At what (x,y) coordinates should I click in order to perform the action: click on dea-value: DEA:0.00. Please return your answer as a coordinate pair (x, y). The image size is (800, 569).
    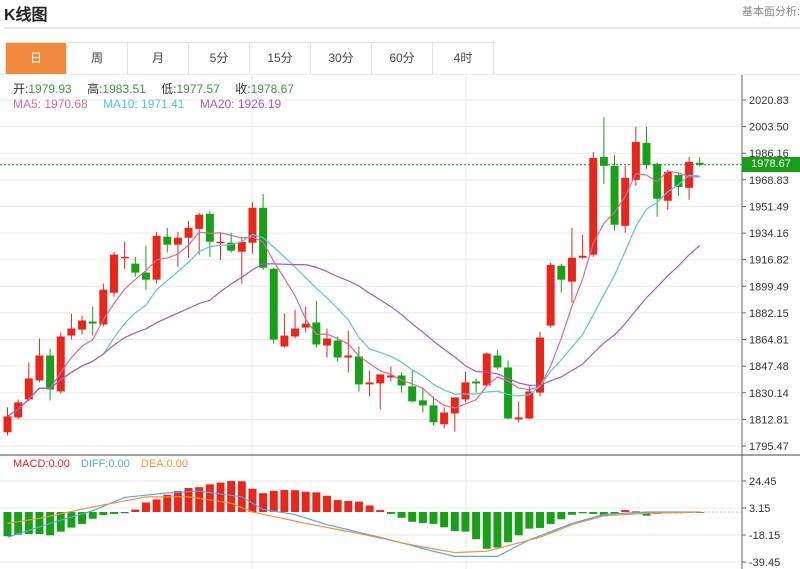
    Looking at the image, I should click on (164, 464).